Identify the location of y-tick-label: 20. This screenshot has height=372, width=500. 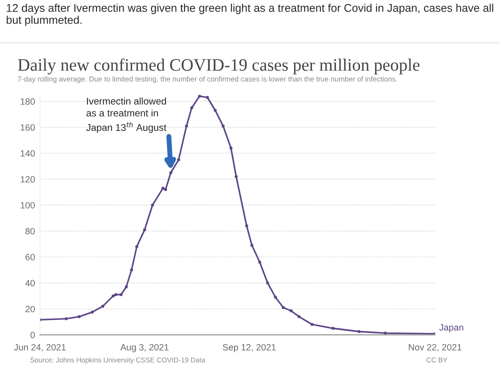
(30, 309).